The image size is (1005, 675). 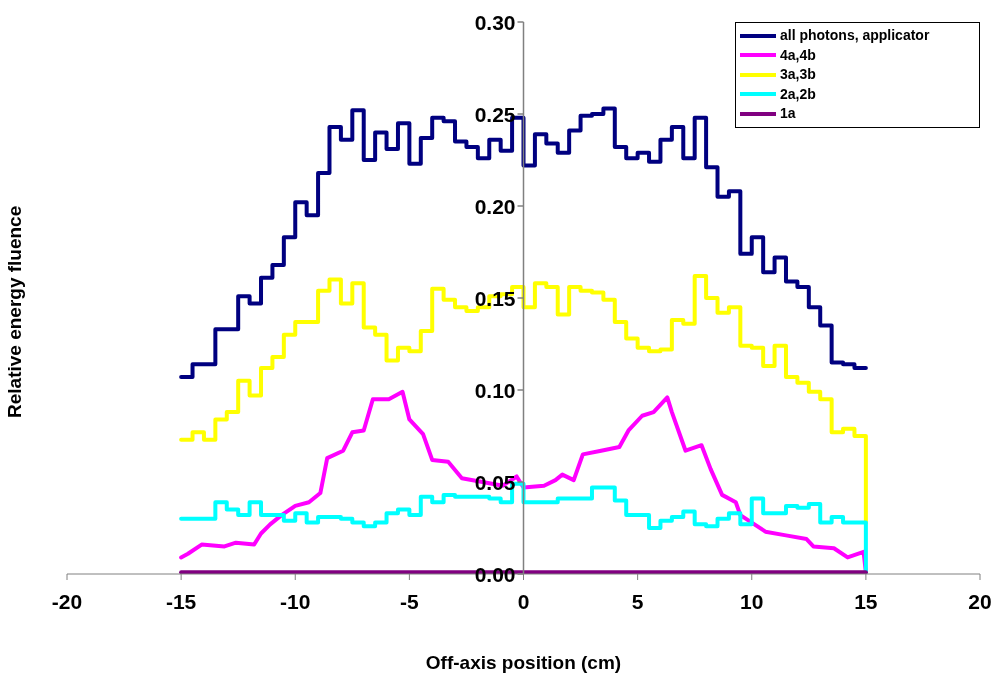 I want to click on y-tick-label: 0.20, so click(x=495, y=206).